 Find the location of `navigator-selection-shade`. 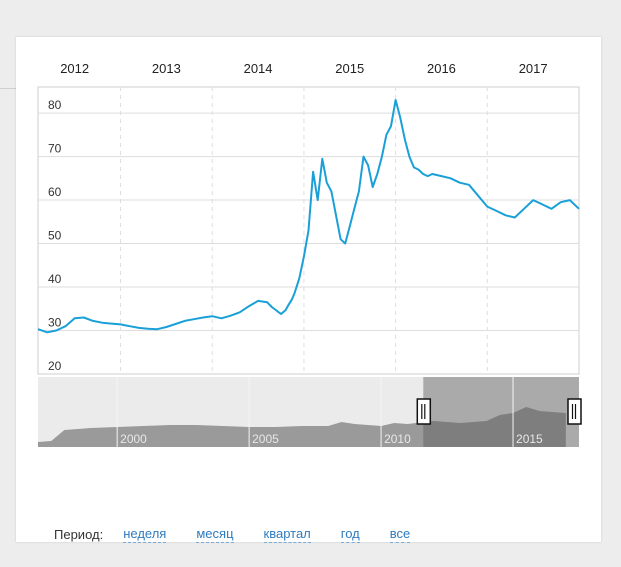

navigator-selection-shade is located at coordinates (501, 412).